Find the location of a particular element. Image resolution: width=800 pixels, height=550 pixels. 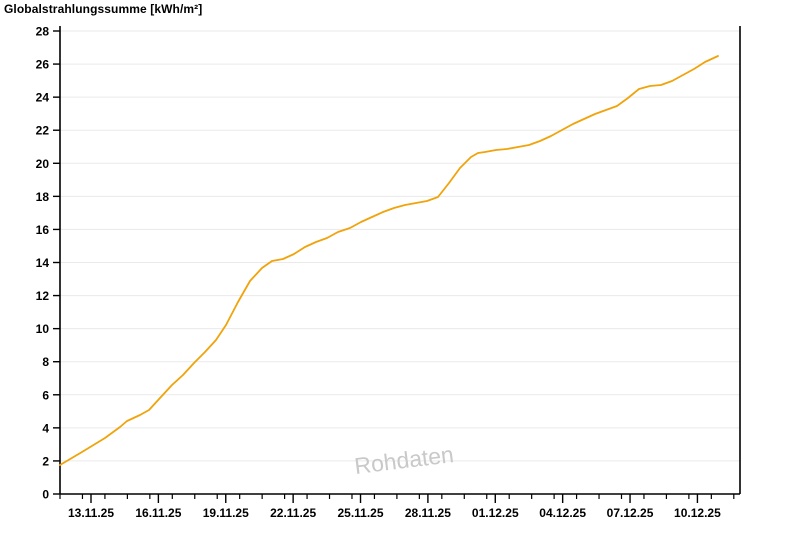

y-tick-label: 12 is located at coordinates (43, 296).